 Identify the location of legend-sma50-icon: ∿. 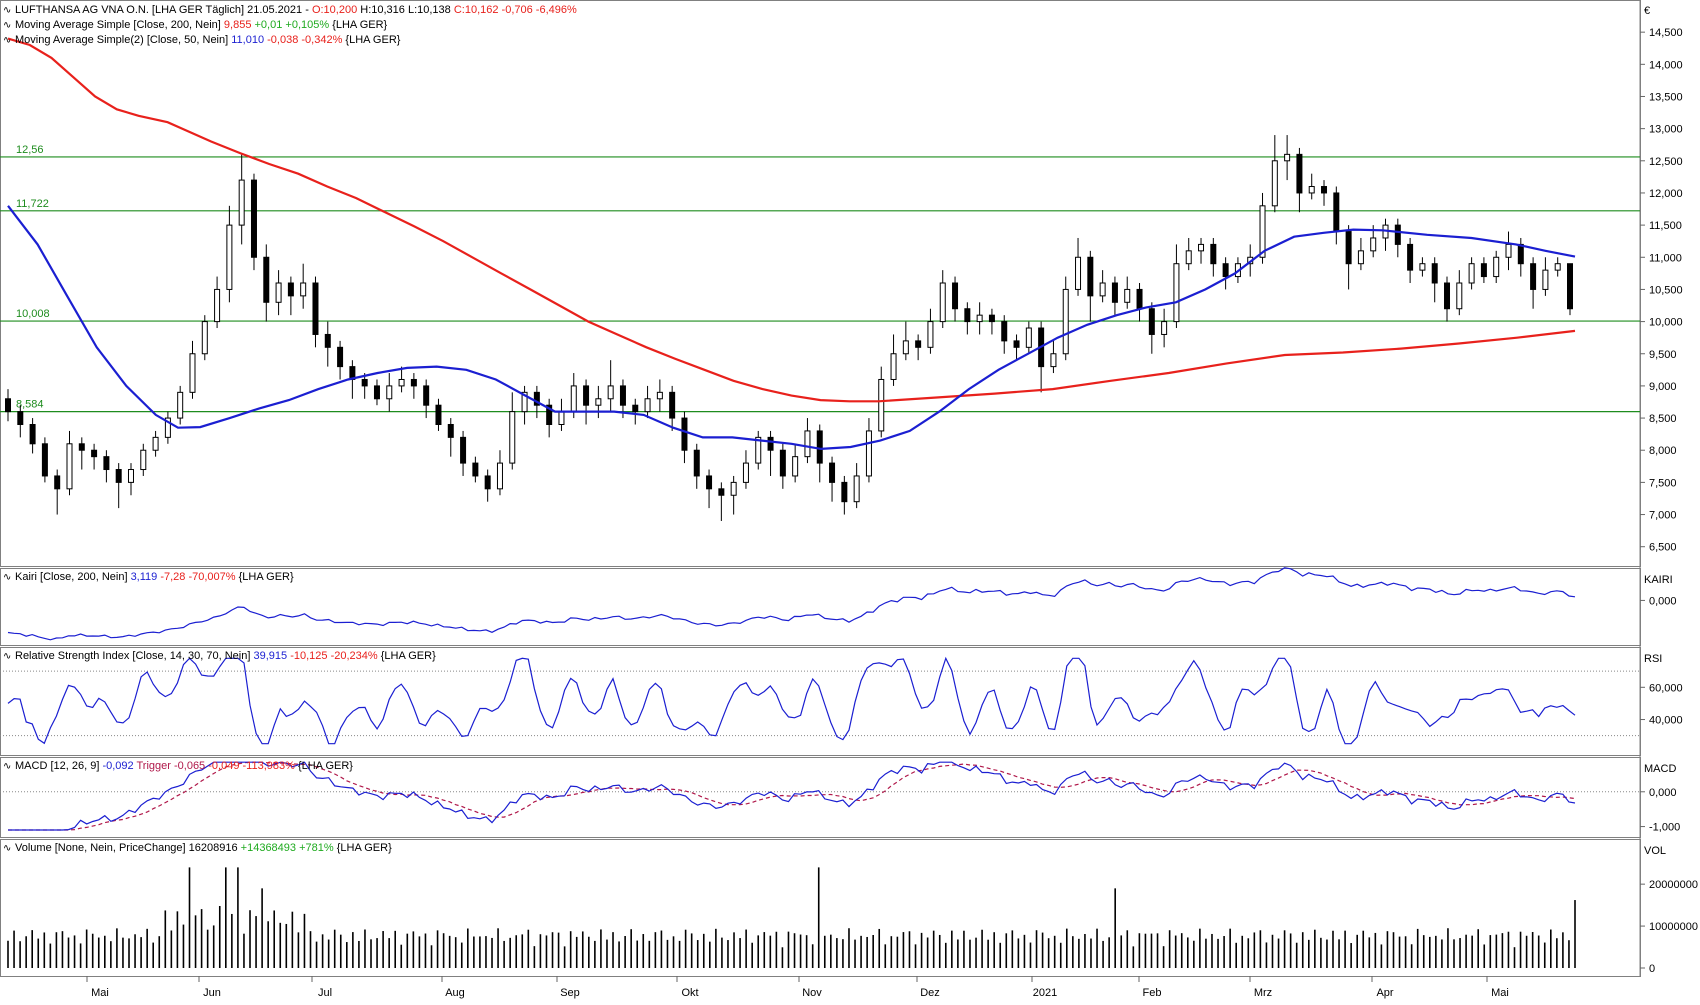
(7, 40).